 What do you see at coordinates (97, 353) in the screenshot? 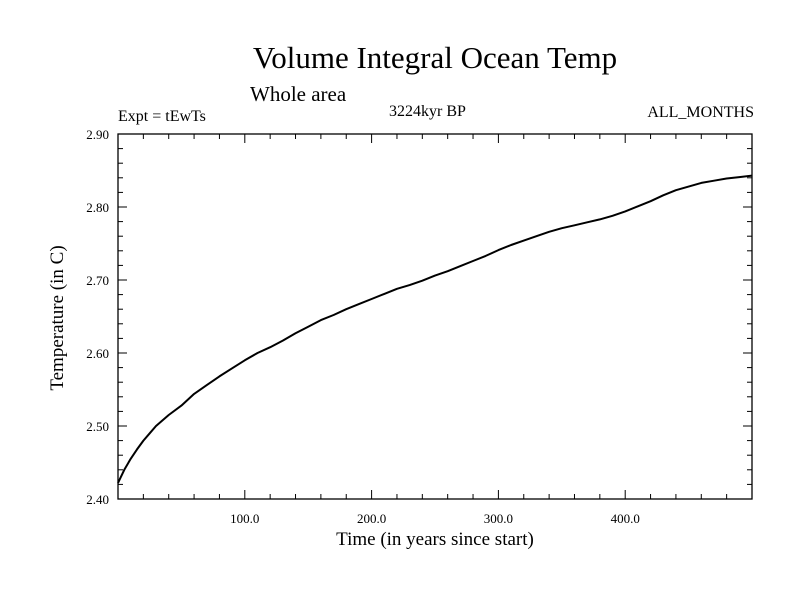
I see `y-tick-label: 2.60` at bounding box center [97, 353].